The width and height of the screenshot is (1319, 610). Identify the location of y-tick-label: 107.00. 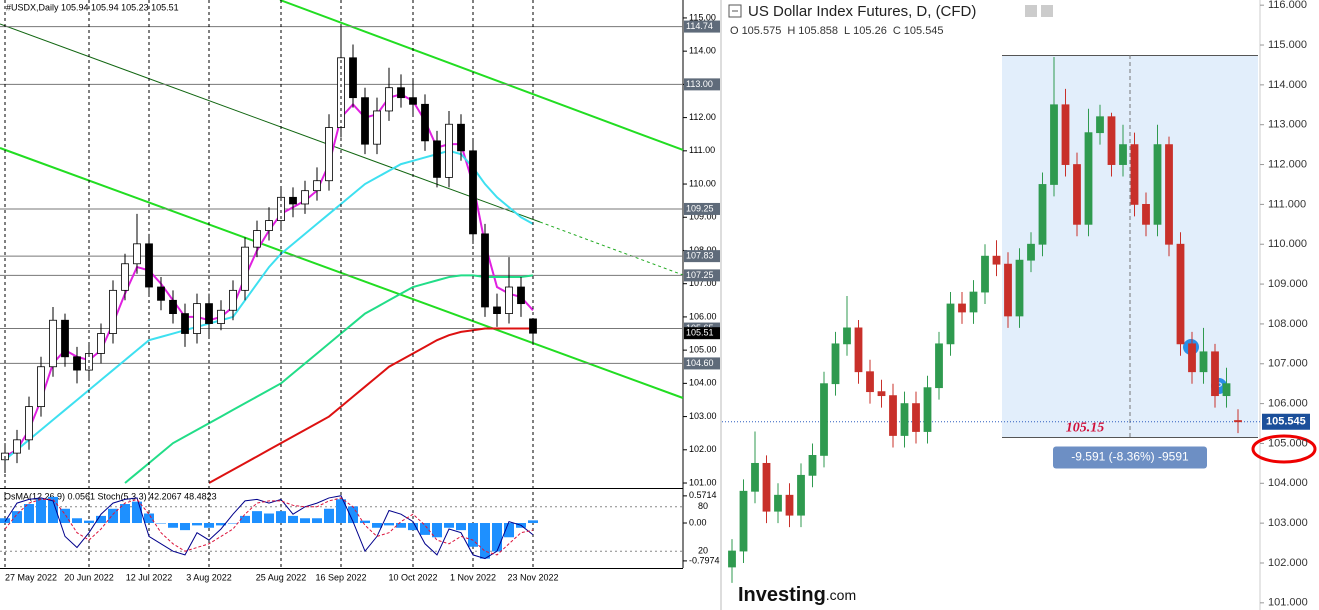
(703, 283).